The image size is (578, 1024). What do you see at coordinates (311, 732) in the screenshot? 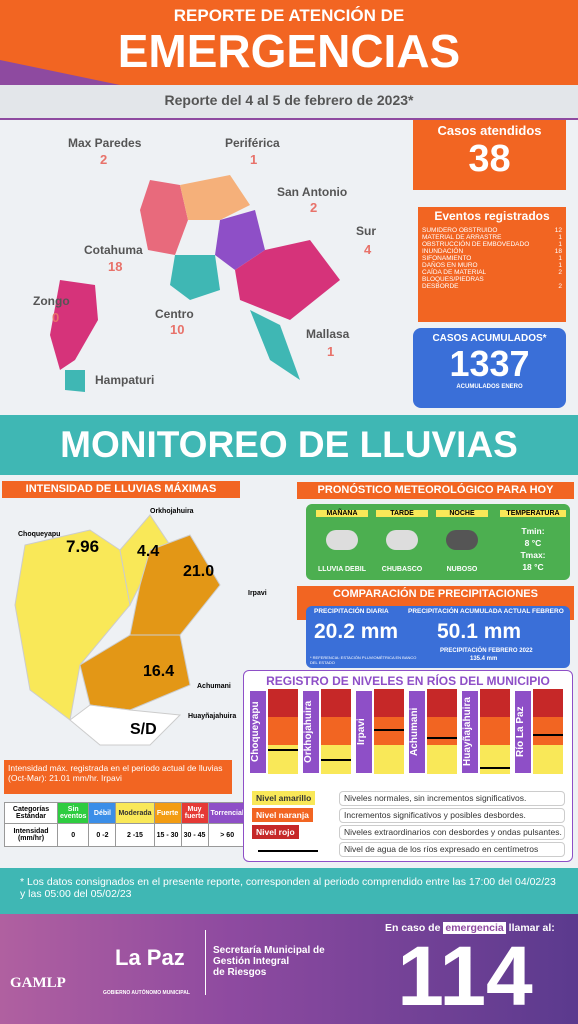
I see `river-name: Orkhojahuira` at bounding box center [311, 732].